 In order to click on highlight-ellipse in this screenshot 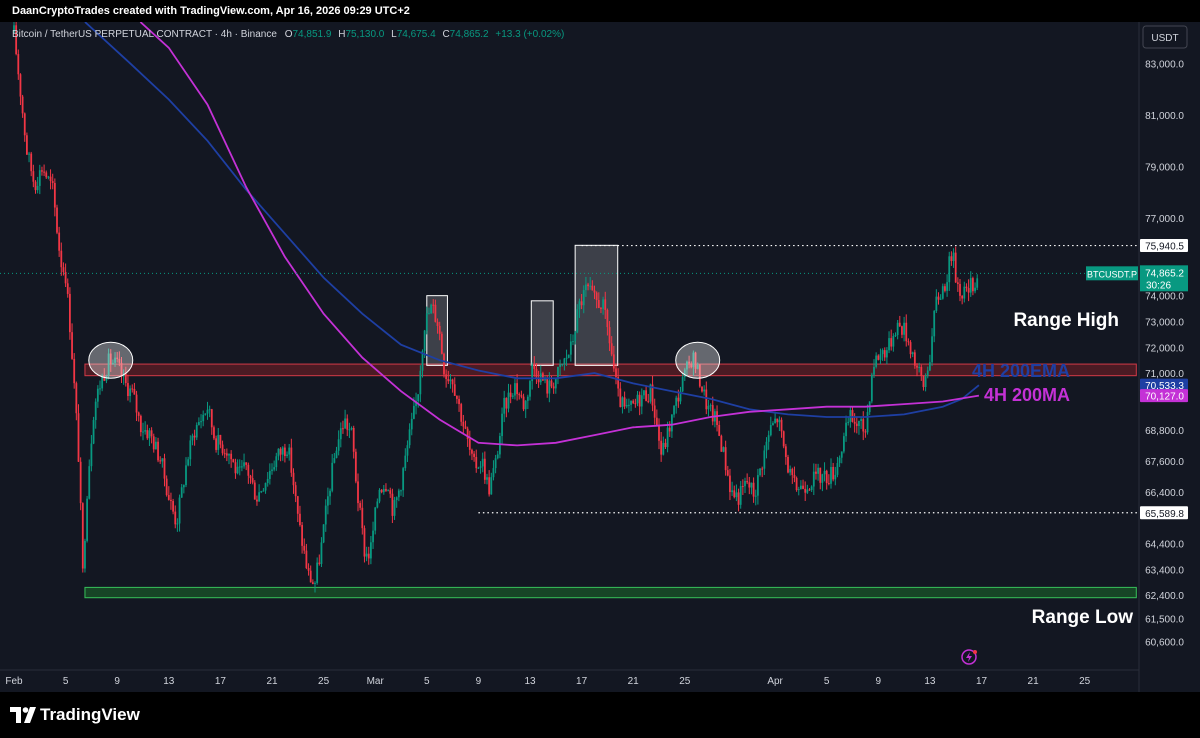, I will do `click(698, 360)`.